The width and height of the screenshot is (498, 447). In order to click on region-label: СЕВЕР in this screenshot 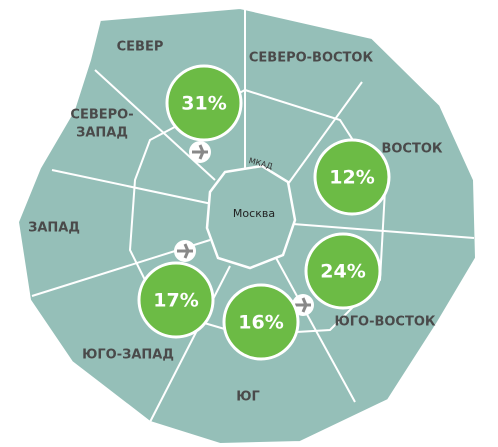, I will do `click(140, 47)`.